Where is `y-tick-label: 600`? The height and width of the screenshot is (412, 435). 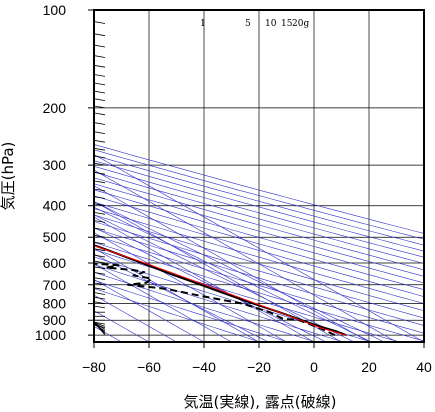
y-tick-label: 600 is located at coordinates (55, 263).